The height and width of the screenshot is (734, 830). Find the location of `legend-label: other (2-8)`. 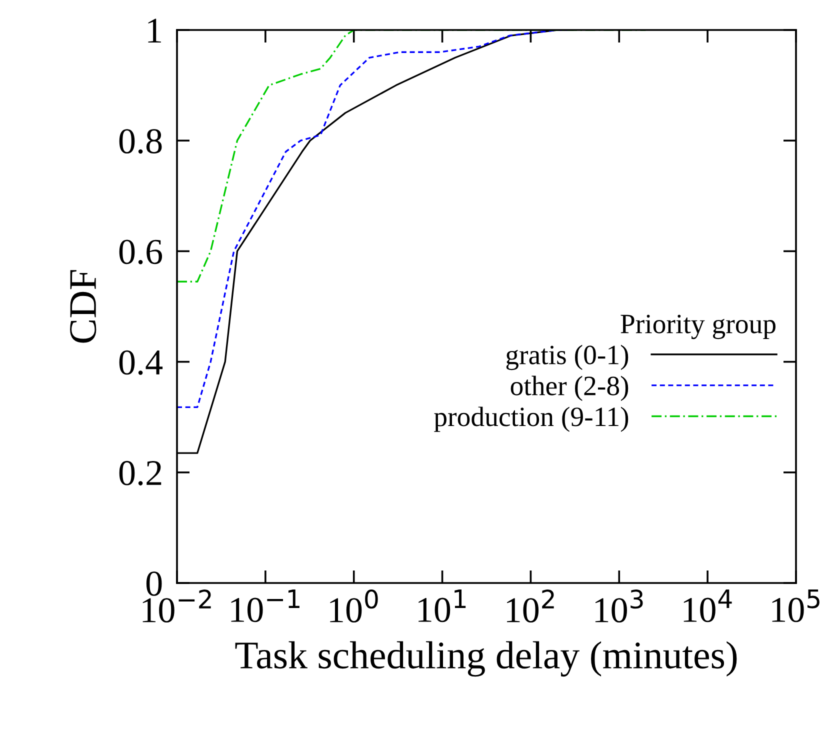

legend-label: other (2-8) is located at coordinates (569, 388).